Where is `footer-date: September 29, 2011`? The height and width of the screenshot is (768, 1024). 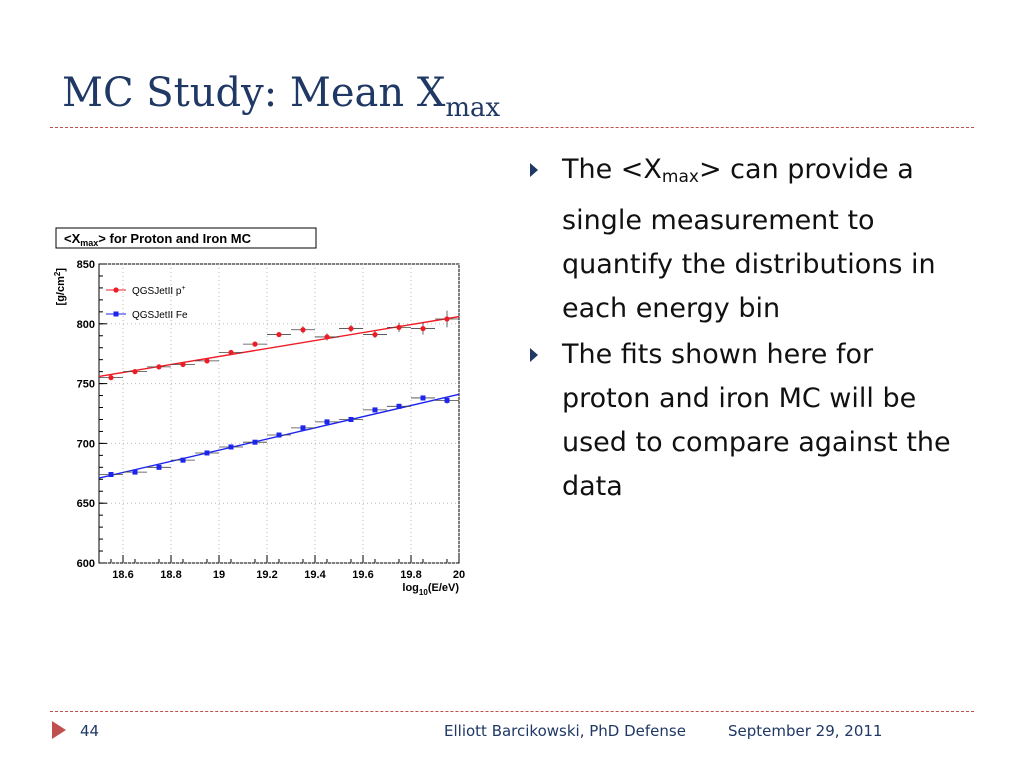
footer-date: September 29, 2011 is located at coordinates (805, 731).